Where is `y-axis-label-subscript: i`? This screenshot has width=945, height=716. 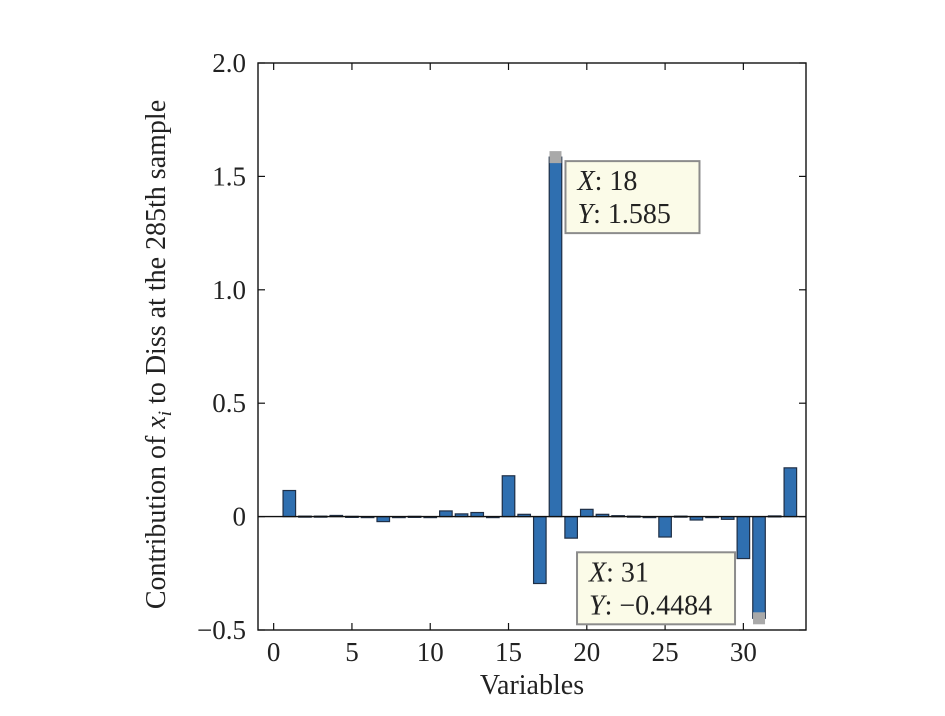
y-axis-label-subscript: i is located at coordinates (165, 413).